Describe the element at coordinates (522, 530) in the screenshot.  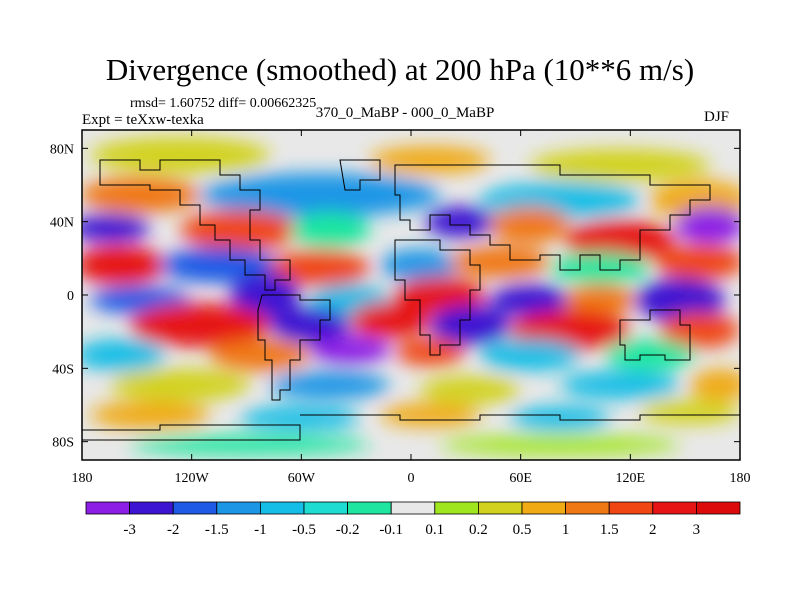
I see `colorbar-label: 0.5` at that location.